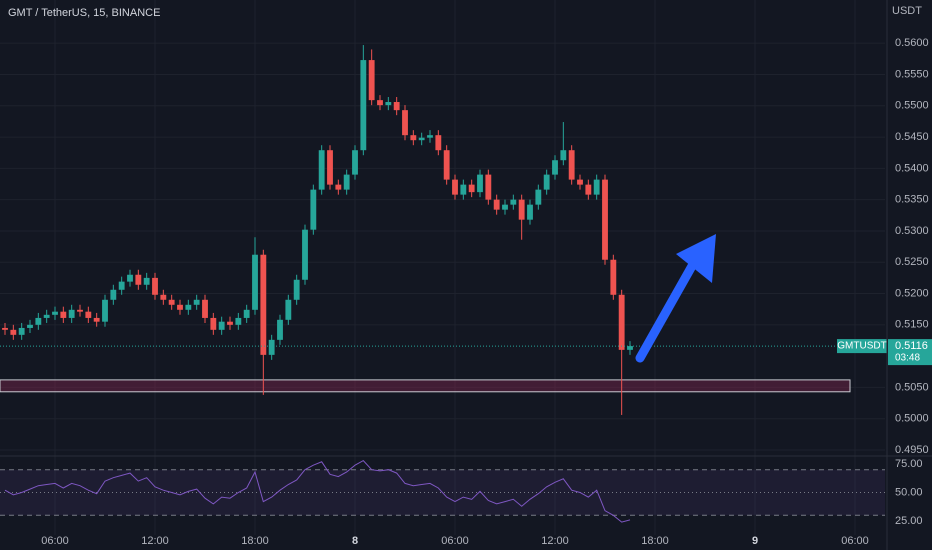 This screenshot has width=932, height=550. Describe the element at coordinates (355, 541) in the screenshot. I see `x-tick-label: 8` at that location.